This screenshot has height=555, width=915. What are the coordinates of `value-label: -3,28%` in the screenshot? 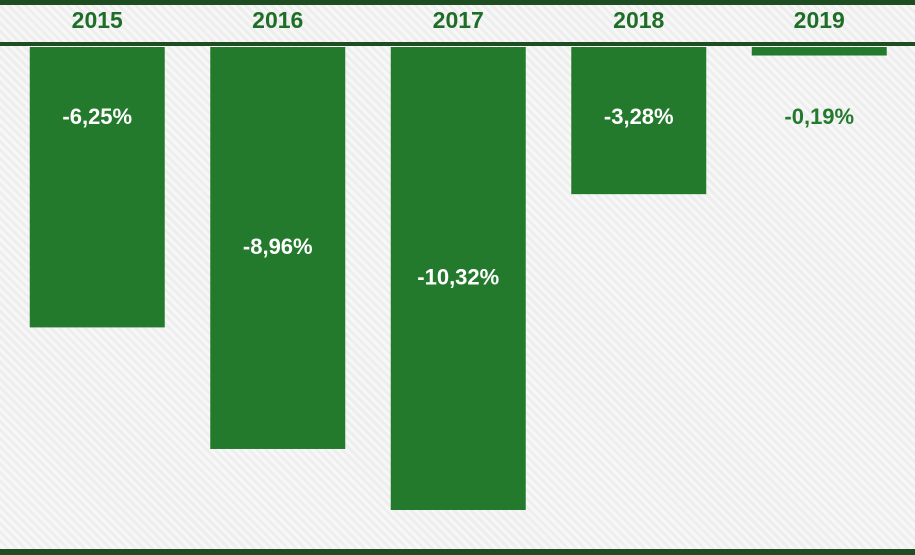 It's located at (639, 116).